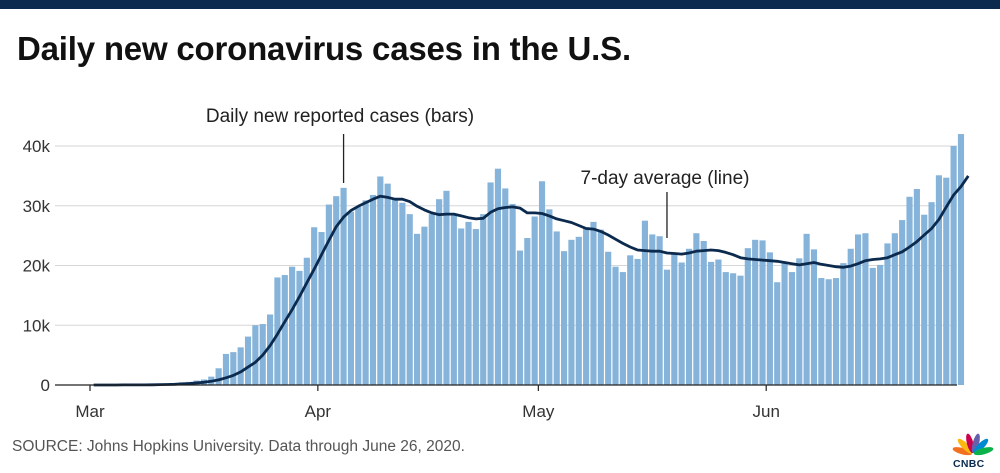 Image resolution: width=1000 pixels, height=473 pixels. I want to click on x-tick-label: Mar, so click(90, 411).